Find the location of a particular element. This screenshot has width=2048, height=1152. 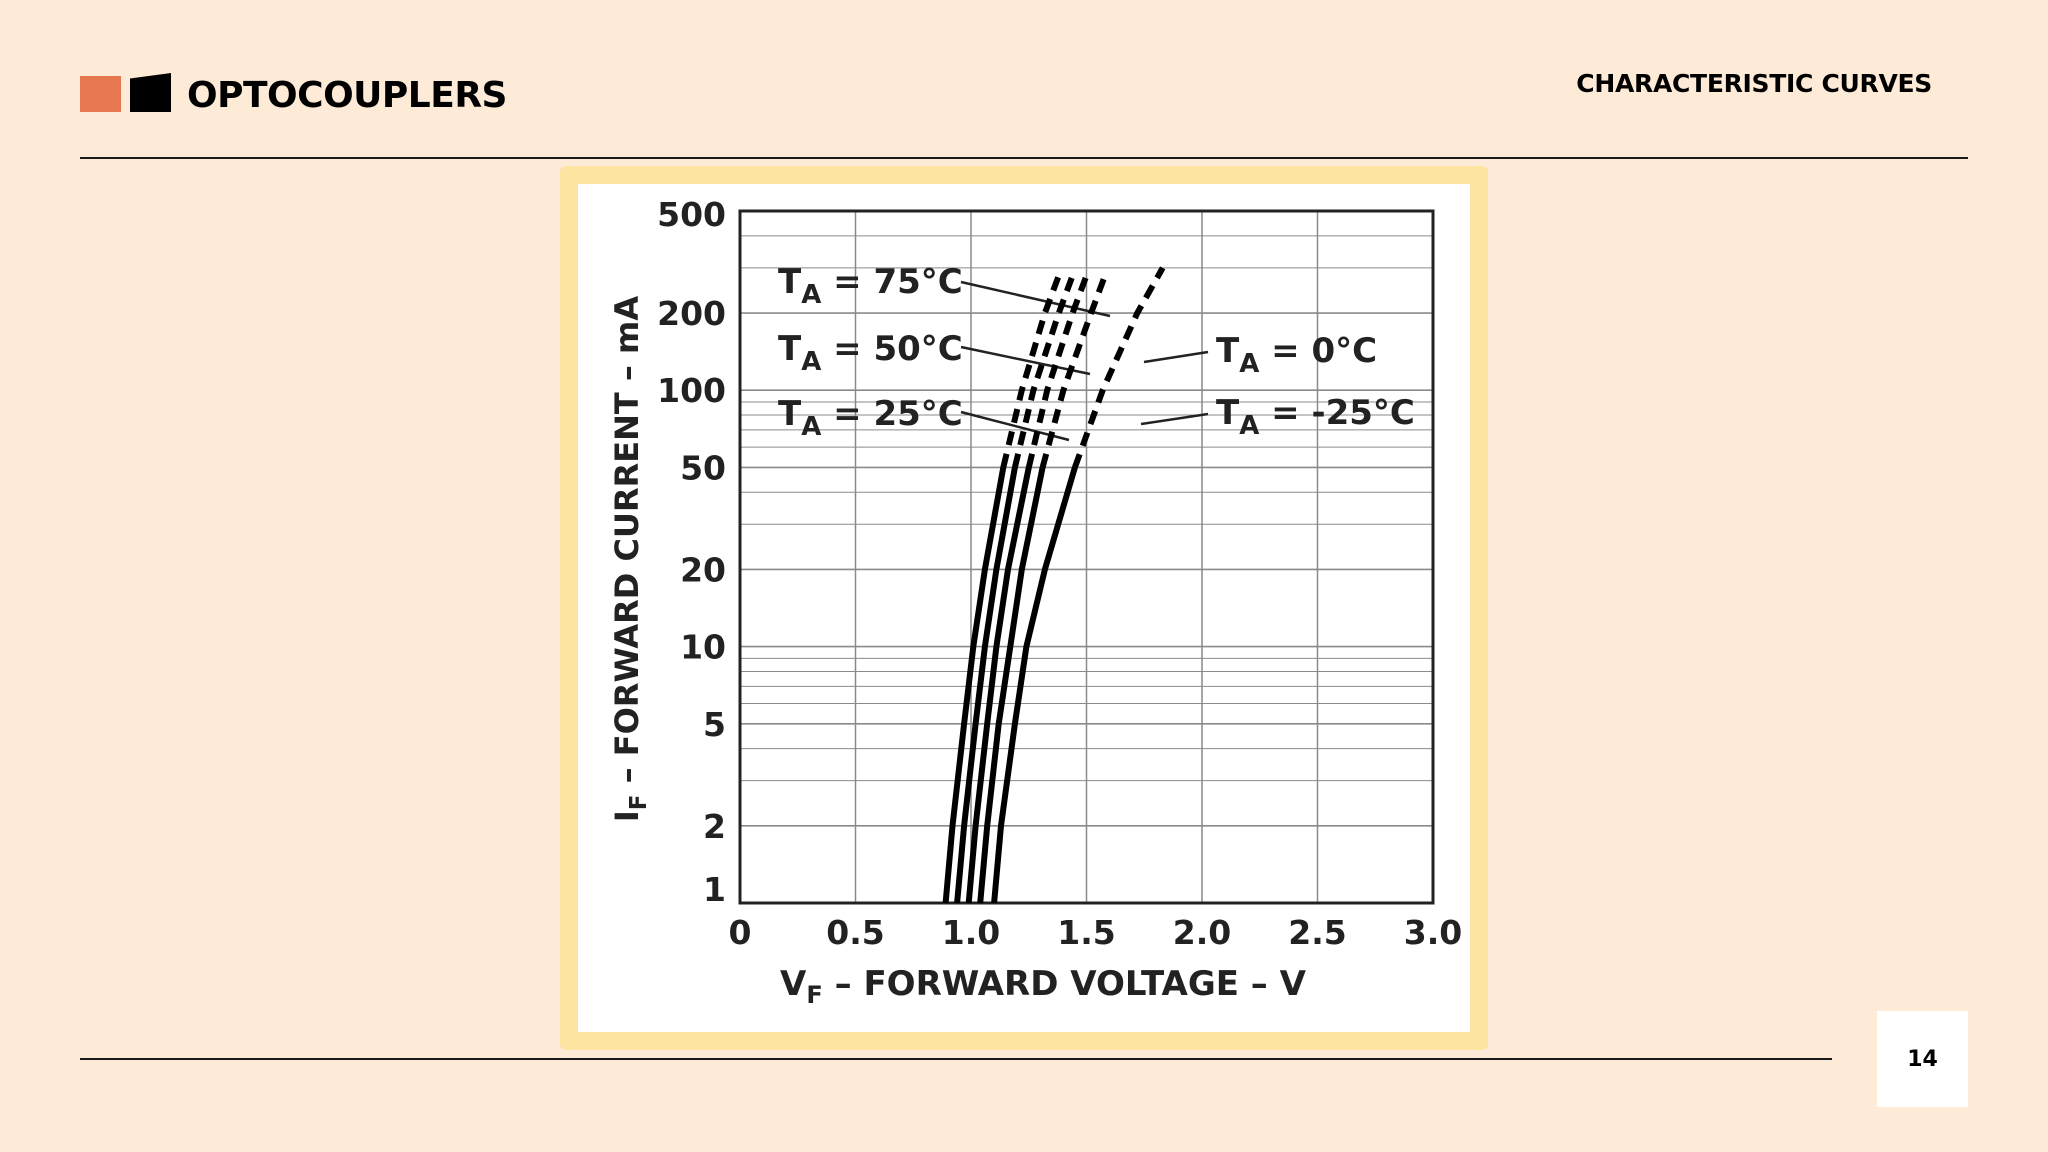

header-divider is located at coordinates (1024, 158).